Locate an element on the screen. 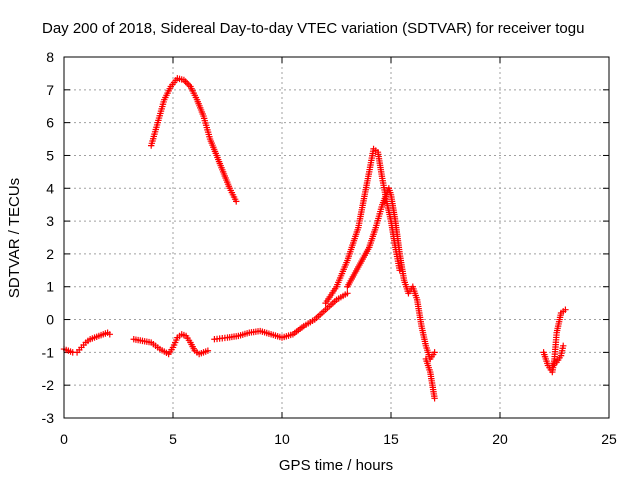  x-axis-label: GPS time / hours is located at coordinates (336, 465).